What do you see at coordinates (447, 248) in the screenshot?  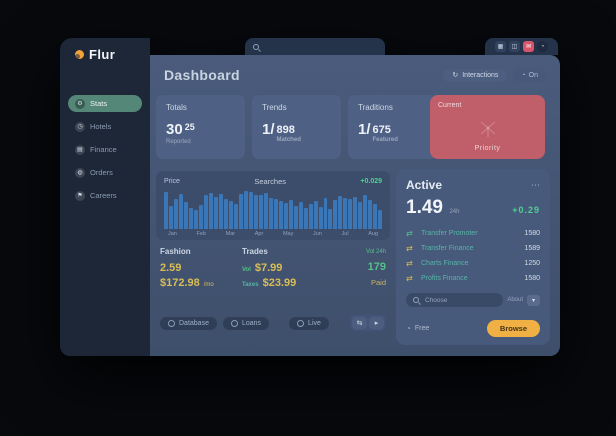 I see `row-label: Transfer Finance` at bounding box center [447, 248].